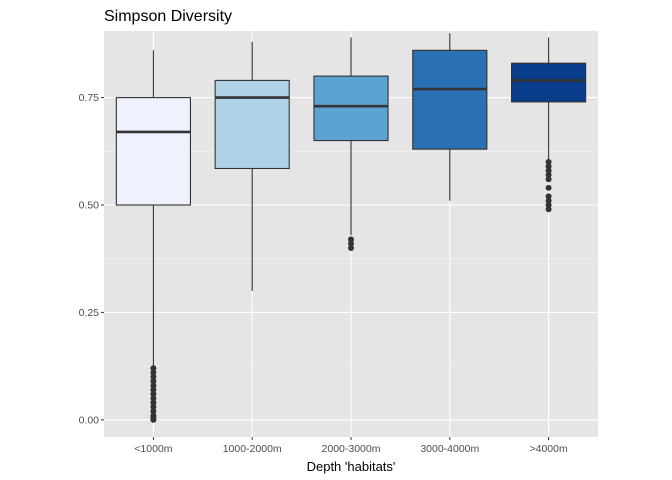 Image resolution: width=672 pixels, height=480 pixels. What do you see at coordinates (449, 449) in the screenshot?
I see `x-tick-label: 3000-4000m` at bounding box center [449, 449].